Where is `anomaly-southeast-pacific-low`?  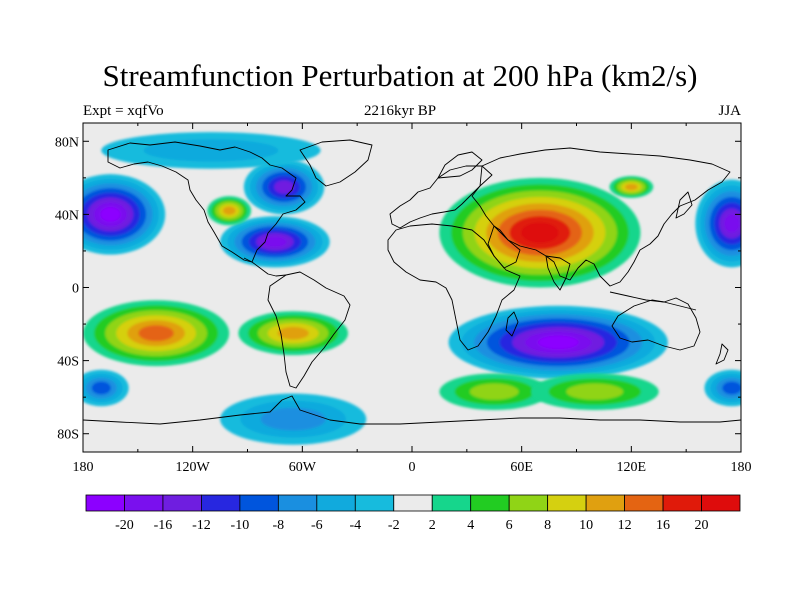 anomaly-southeast-pacific-low is located at coordinates (722, 388).